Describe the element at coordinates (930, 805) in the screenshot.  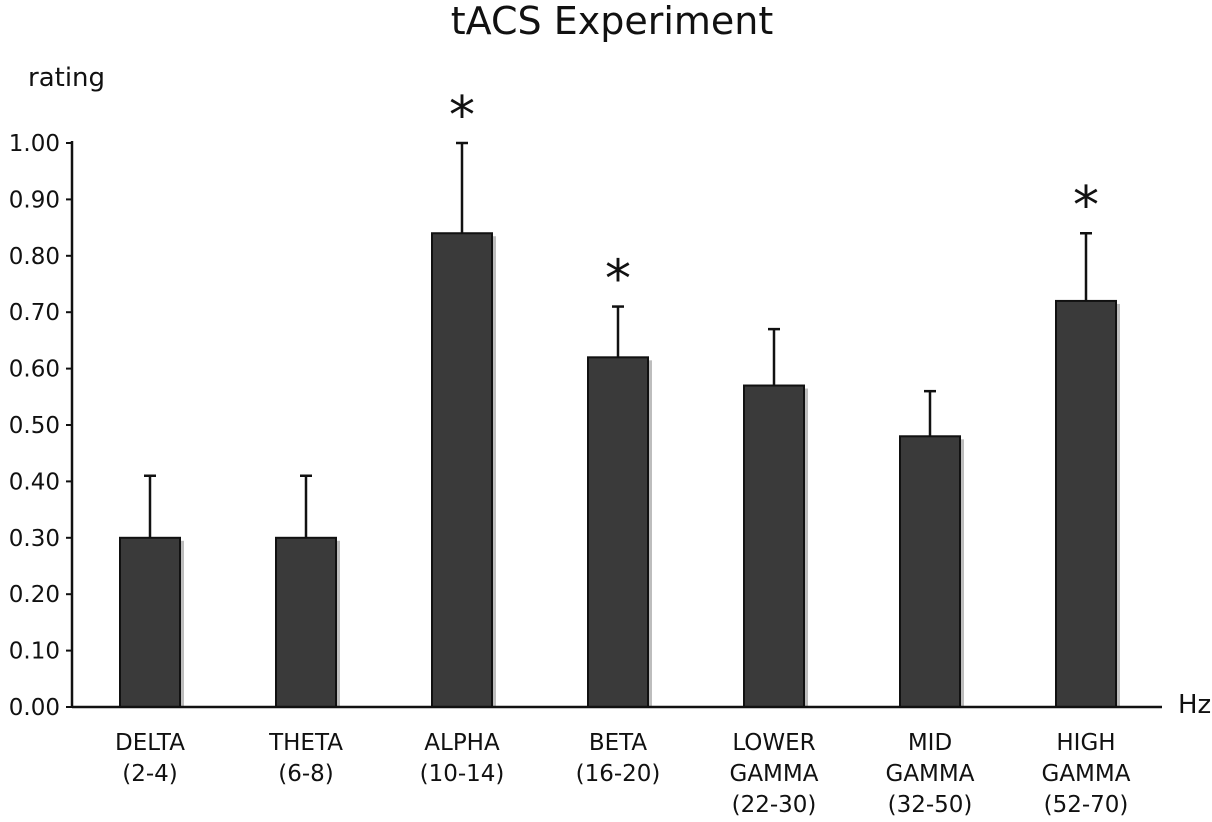
I see `category-label: (32-50)` at that location.